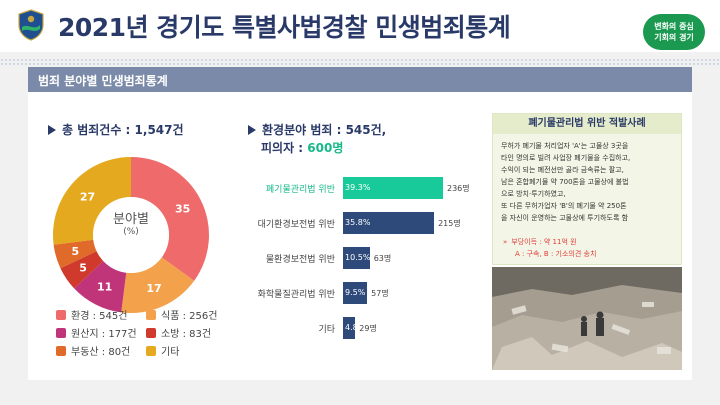 Image resolution: width=720 pixels, height=405 pixels. I want to click on donut-center-label: 분야별, so click(131, 219).